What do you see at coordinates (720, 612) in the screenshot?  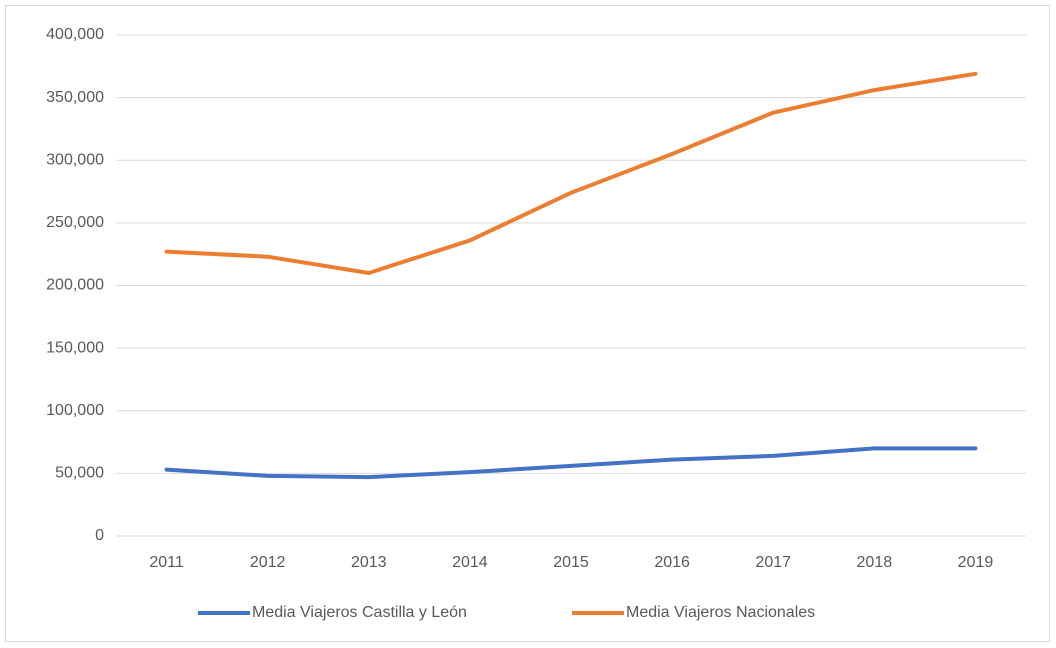 I see `legend-label: Media Viajeros Nacionales` at bounding box center [720, 612].